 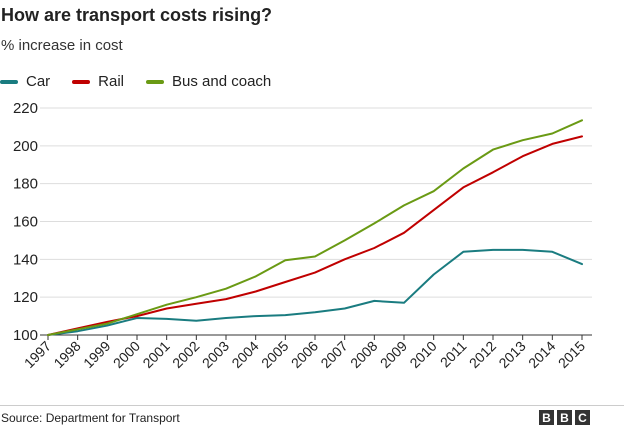 What do you see at coordinates (304, 354) in the screenshot?
I see `x-tick-label: 2006` at bounding box center [304, 354].